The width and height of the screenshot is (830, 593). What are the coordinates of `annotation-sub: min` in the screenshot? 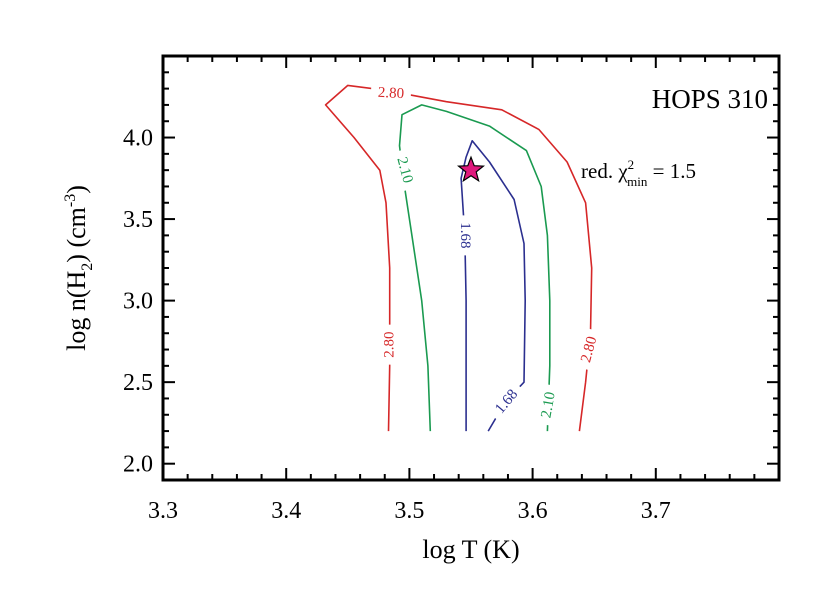 It's located at (637, 181).